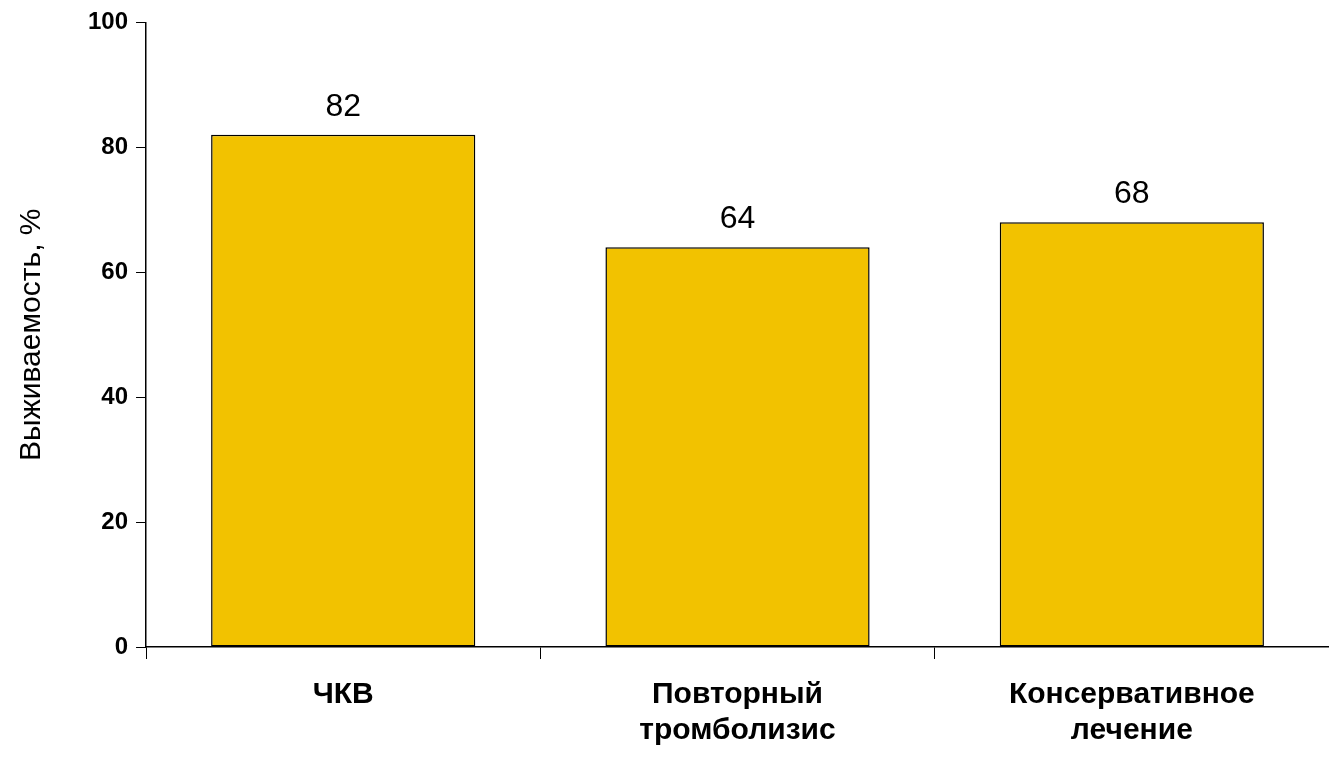 Image resolution: width=1329 pixels, height=772 pixels. What do you see at coordinates (343, 693) in the screenshot?
I see `x-tick-label: ЧКВ` at bounding box center [343, 693].